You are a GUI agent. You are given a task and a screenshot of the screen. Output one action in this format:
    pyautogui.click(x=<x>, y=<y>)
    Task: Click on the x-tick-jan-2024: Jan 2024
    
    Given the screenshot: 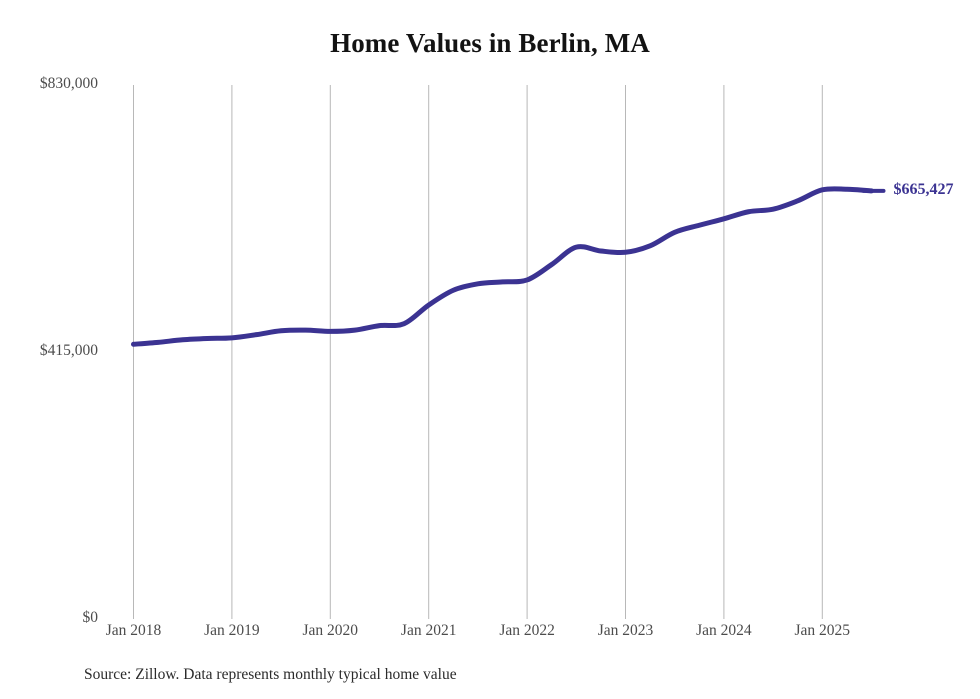 What is the action you would take?
    pyautogui.click(x=724, y=630)
    